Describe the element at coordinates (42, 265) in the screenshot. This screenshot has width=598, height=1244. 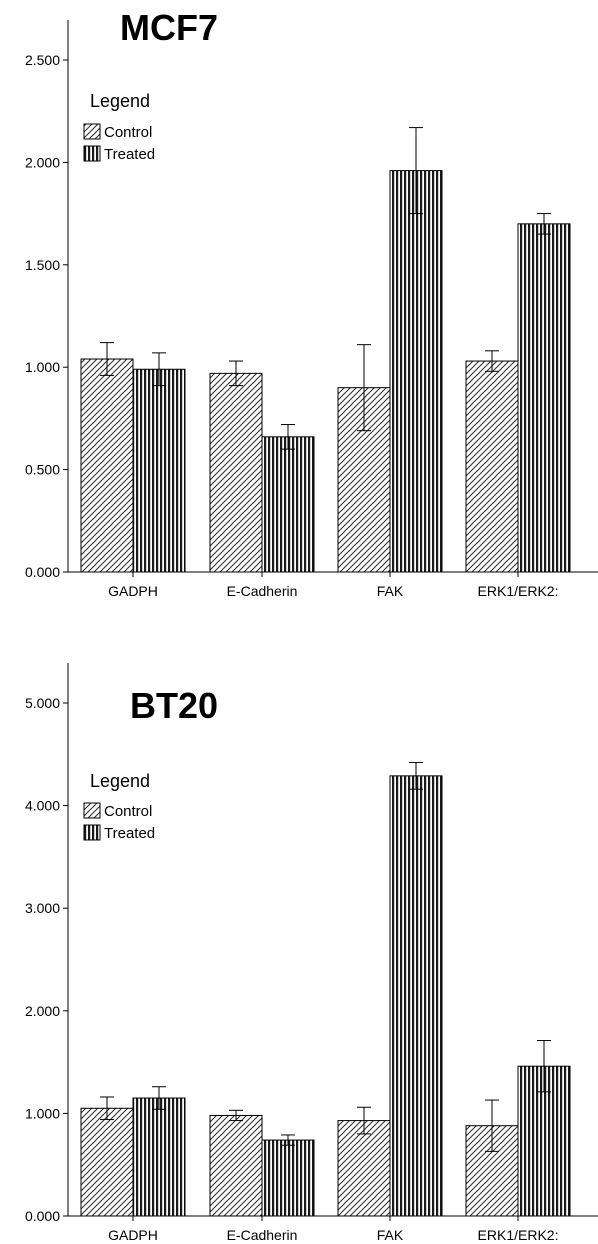
I see `y-tick-label: 1.500` at that location.